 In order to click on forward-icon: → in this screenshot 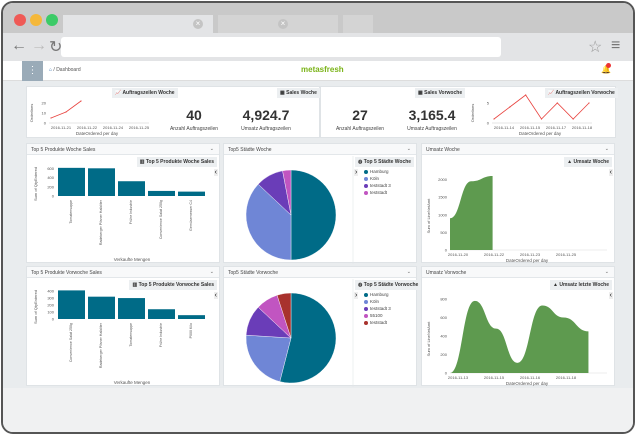, I will do `click(39, 45)`.